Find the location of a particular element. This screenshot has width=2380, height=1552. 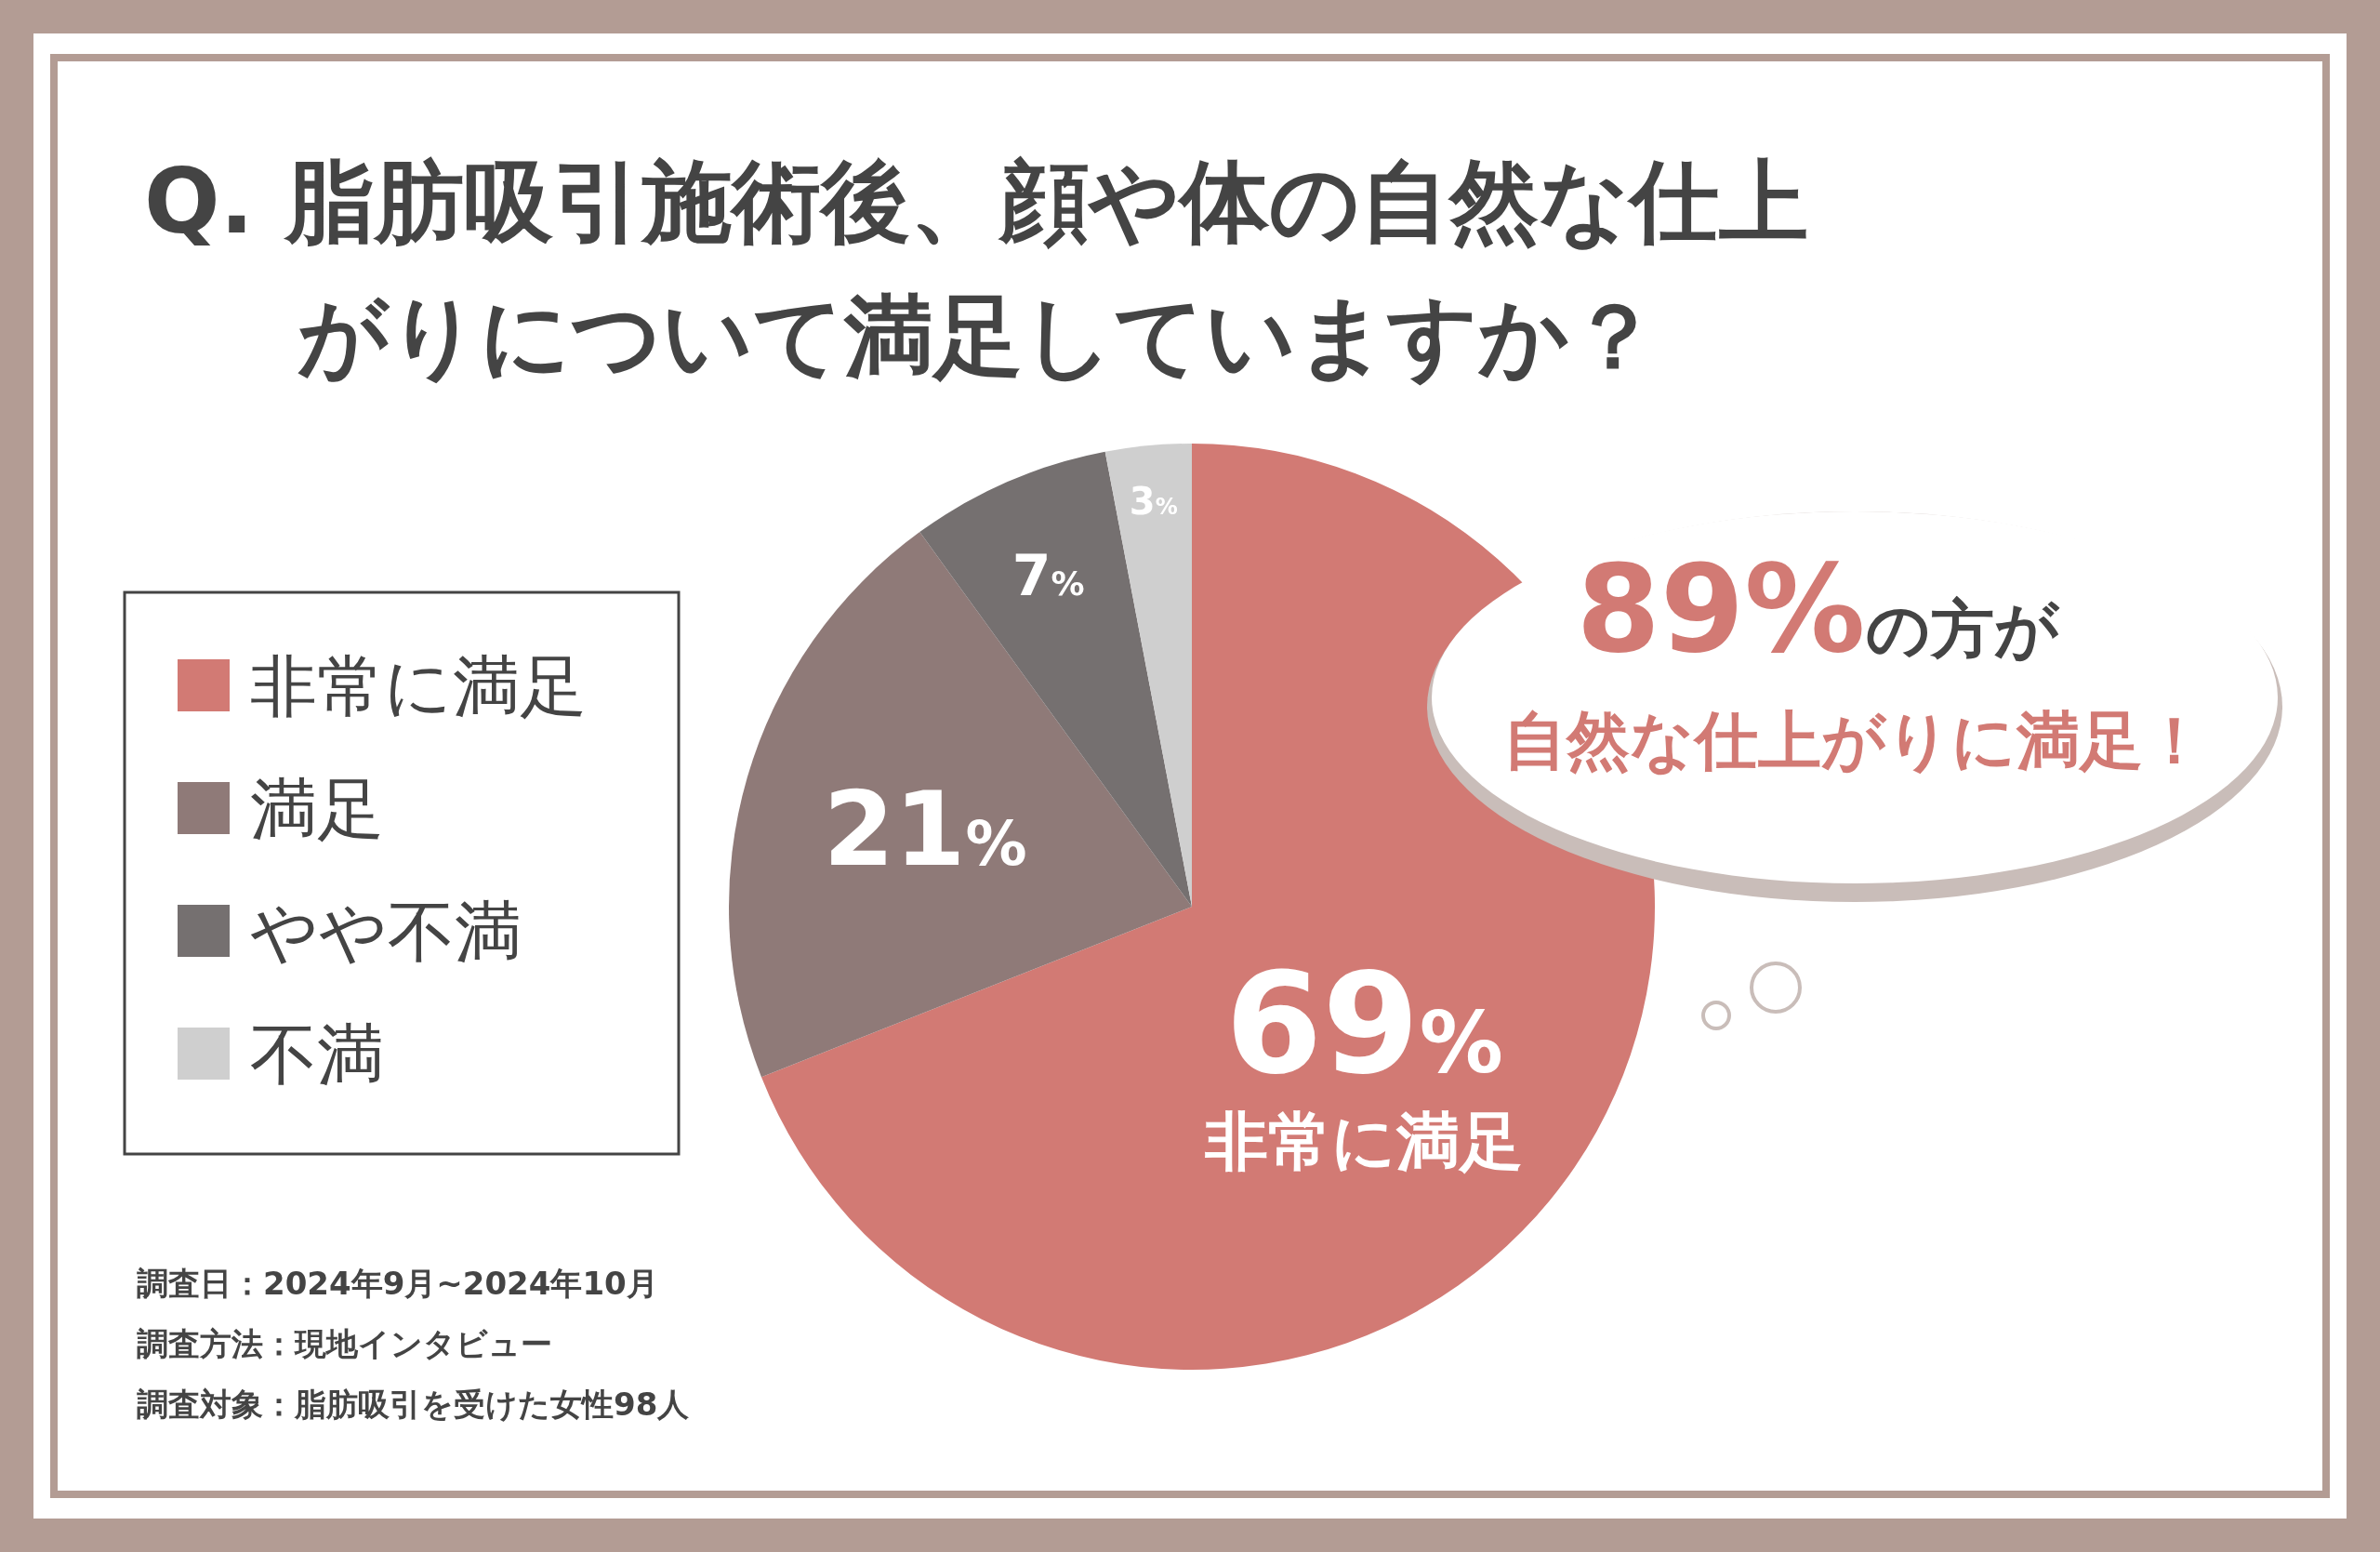

text: 調査対象：脂肪吸引を受けた女性98人 is located at coordinates (414, 1404).